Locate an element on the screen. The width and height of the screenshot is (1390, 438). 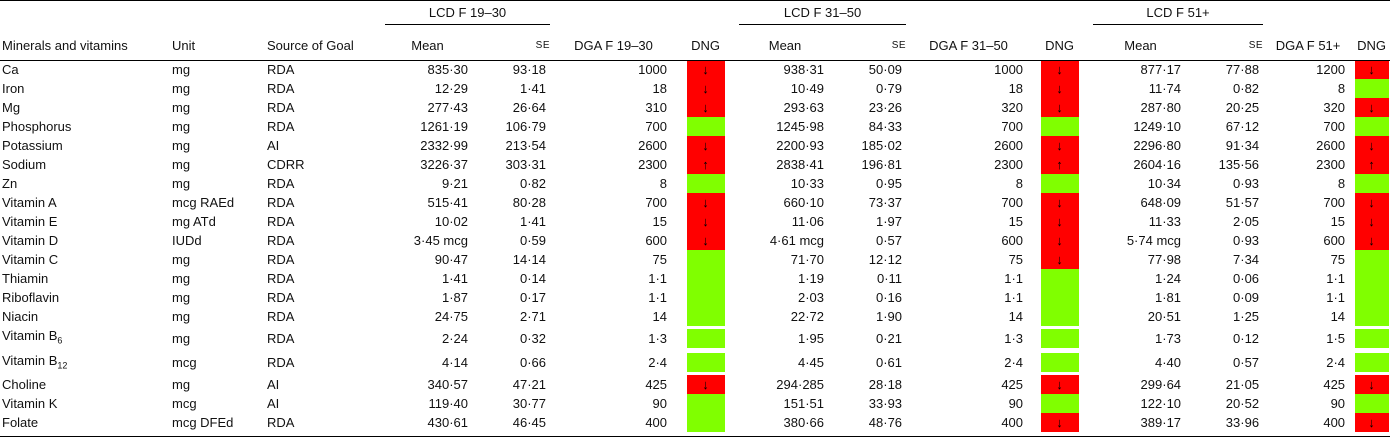
se-cell-2: 0·61 is located at coordinates (889, 363).